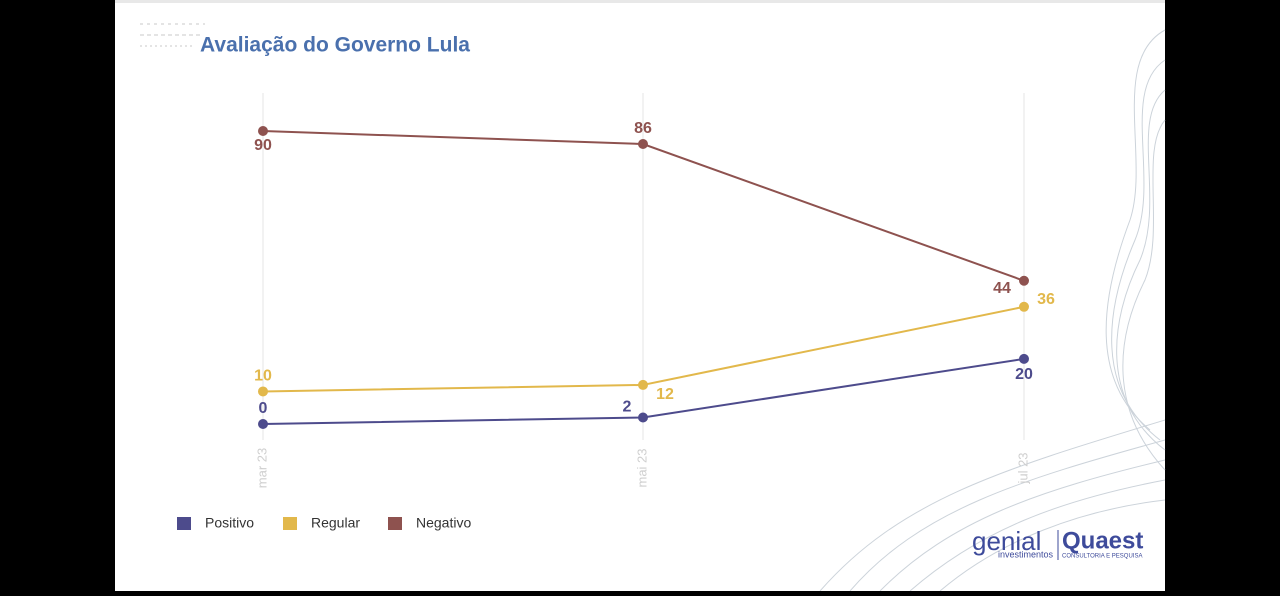  I want to click on data-label: 86, so click(643, 128).